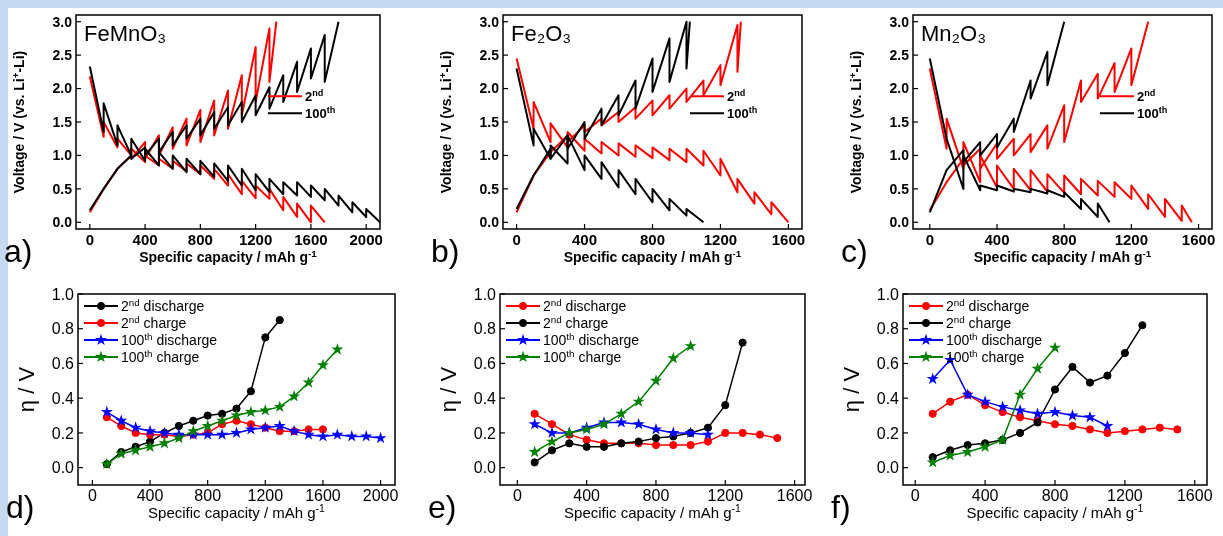 The image size is (1223, 536). I want to click on text: d), so click(20, 507).